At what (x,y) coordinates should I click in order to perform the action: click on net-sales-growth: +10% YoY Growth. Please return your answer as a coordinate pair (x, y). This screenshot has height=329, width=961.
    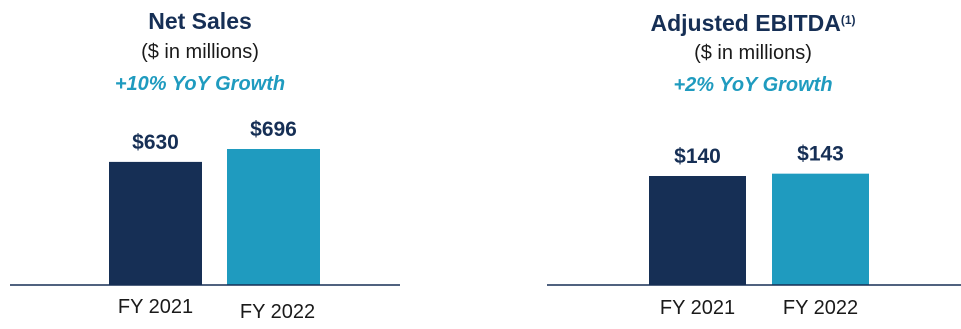
    Looking at the image, I should click on (200, 84).